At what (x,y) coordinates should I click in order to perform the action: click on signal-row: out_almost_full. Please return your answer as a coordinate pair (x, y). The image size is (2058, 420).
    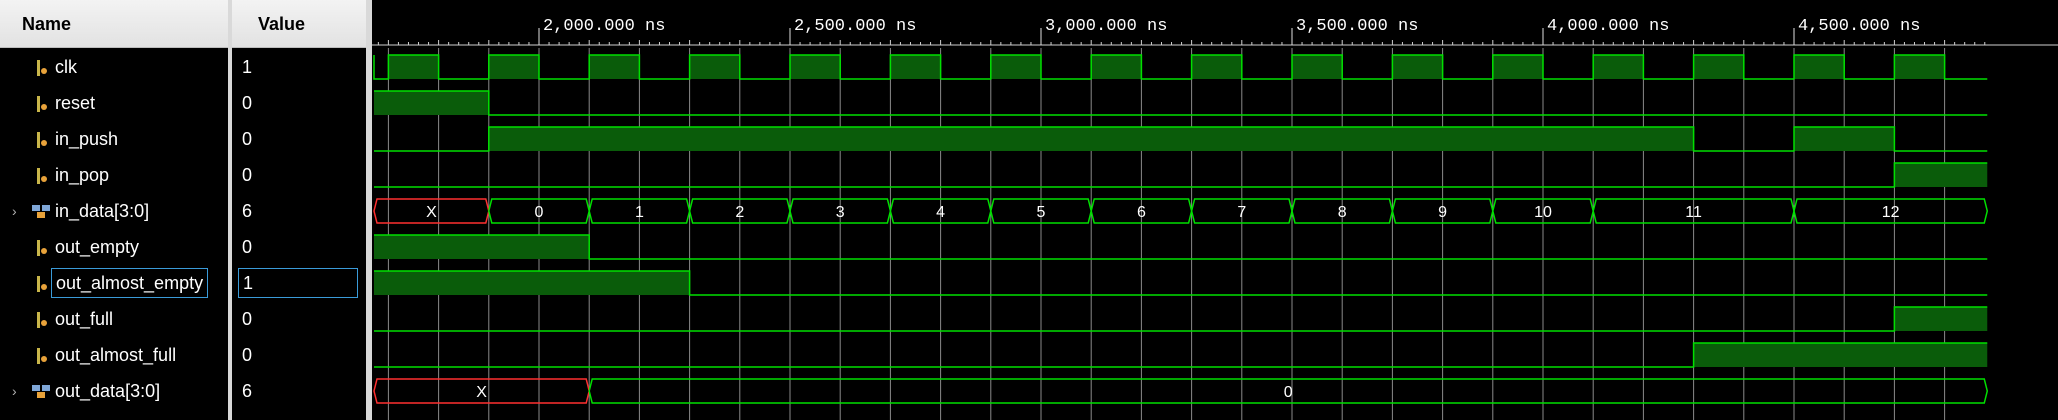
    Looking at the image, I should click on (114, 355).